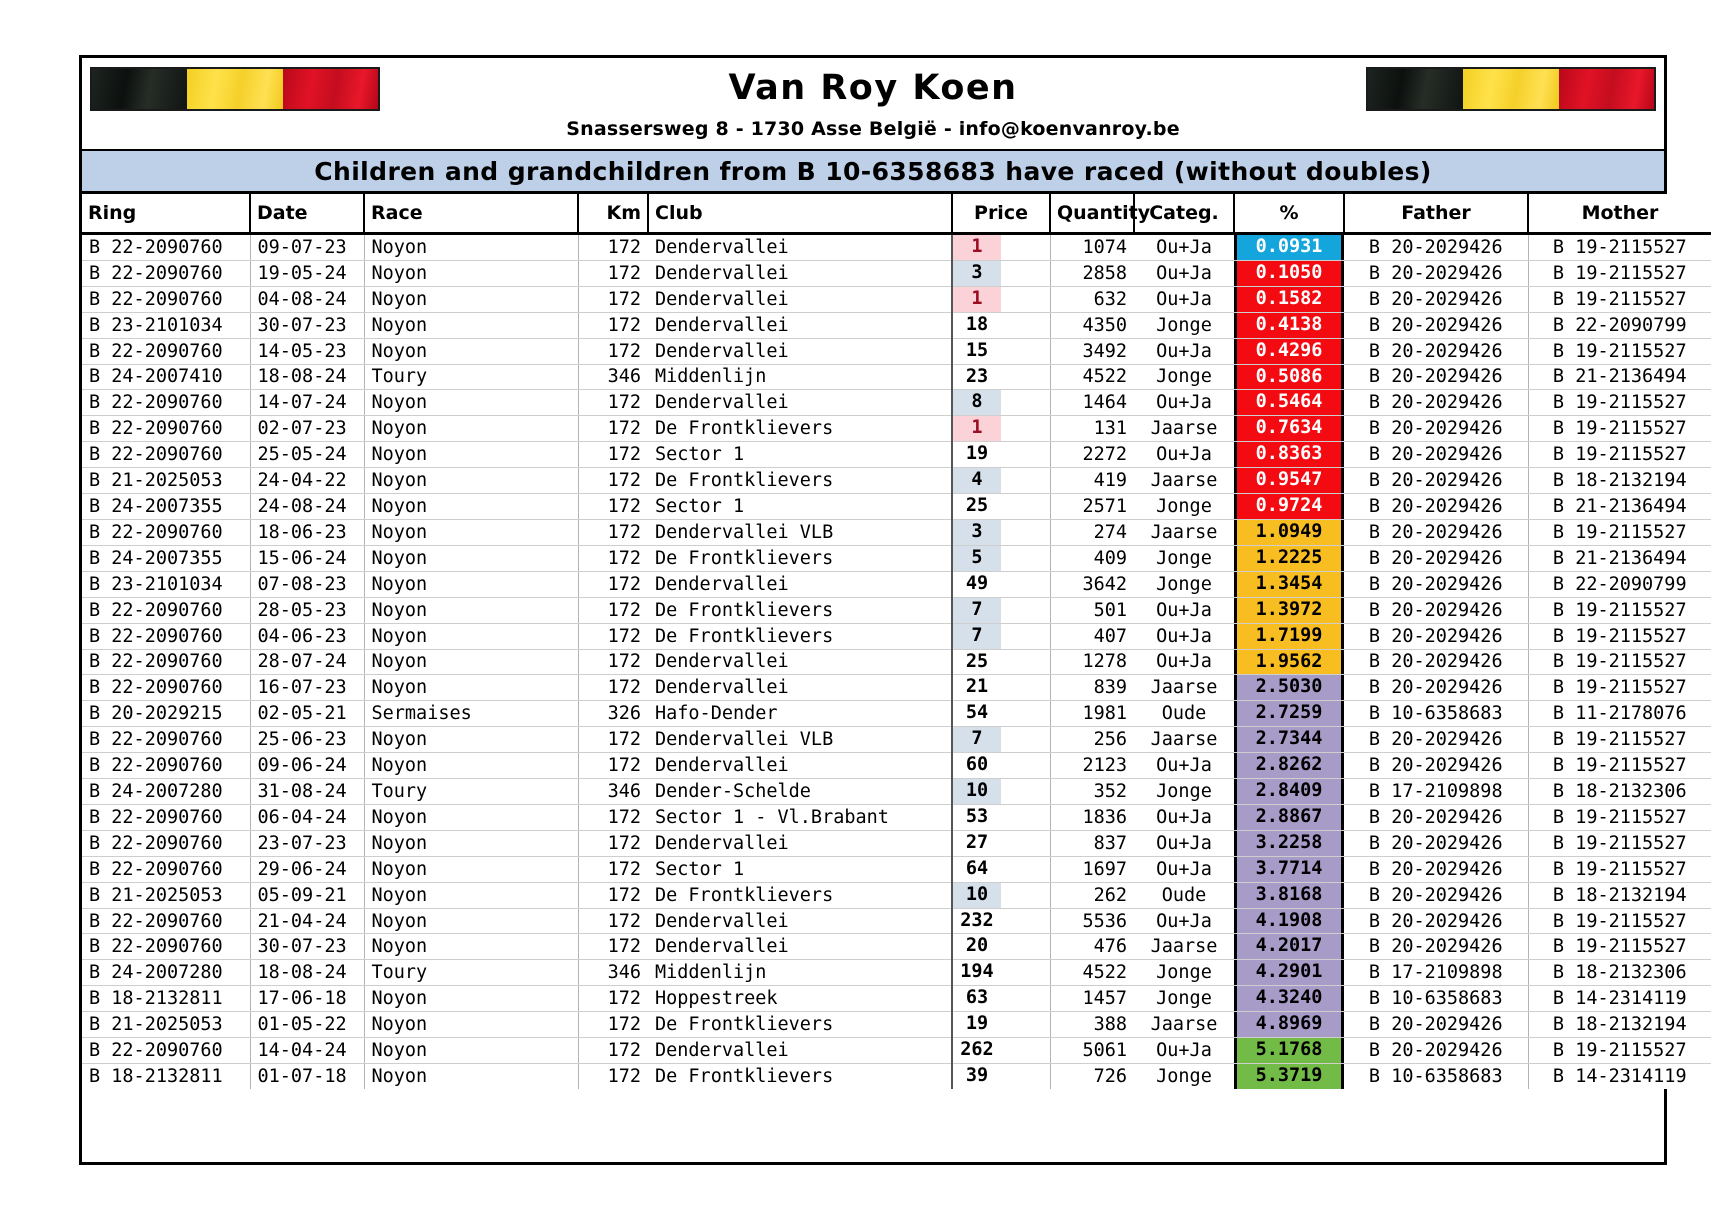 This screenshot has width=1720, height=1216. I want to click on cell-club: Middenlijn, so click(800, 973).